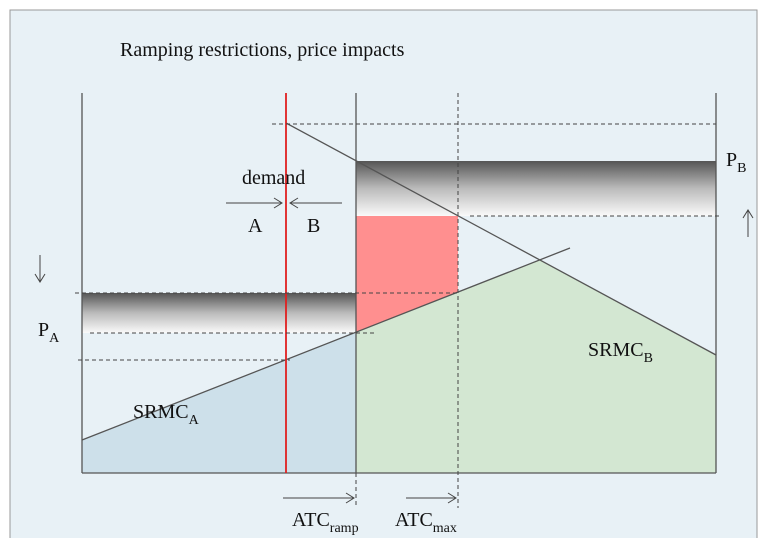 This screenshot has width=767, height=538. I want to click on label-sub: ramp, so click(344, 528).